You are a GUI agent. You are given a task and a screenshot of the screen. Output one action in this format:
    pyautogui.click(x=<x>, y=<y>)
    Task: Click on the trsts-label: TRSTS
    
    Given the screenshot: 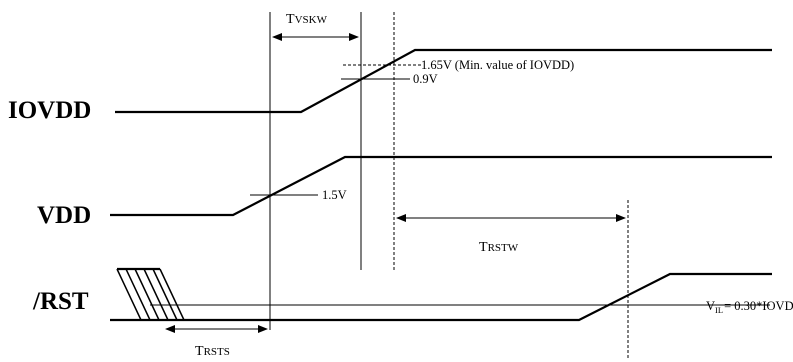 What is the action you would take?
    pyautogui.click(x=212, y=351)
    